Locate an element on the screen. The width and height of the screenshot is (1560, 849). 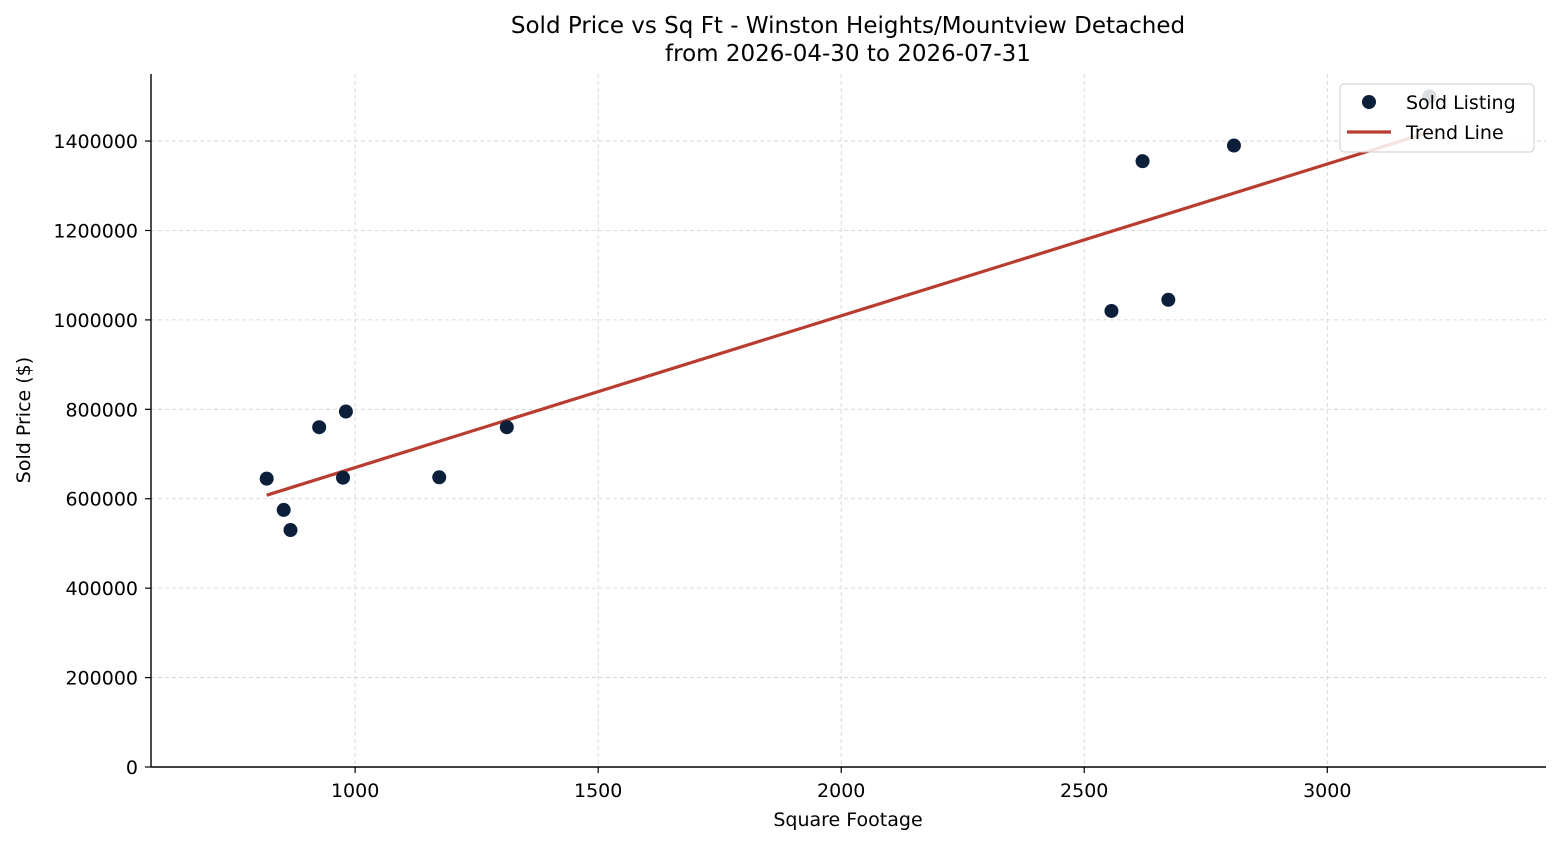
y-tick-label: 800000 is located at coordinates (101, 410).